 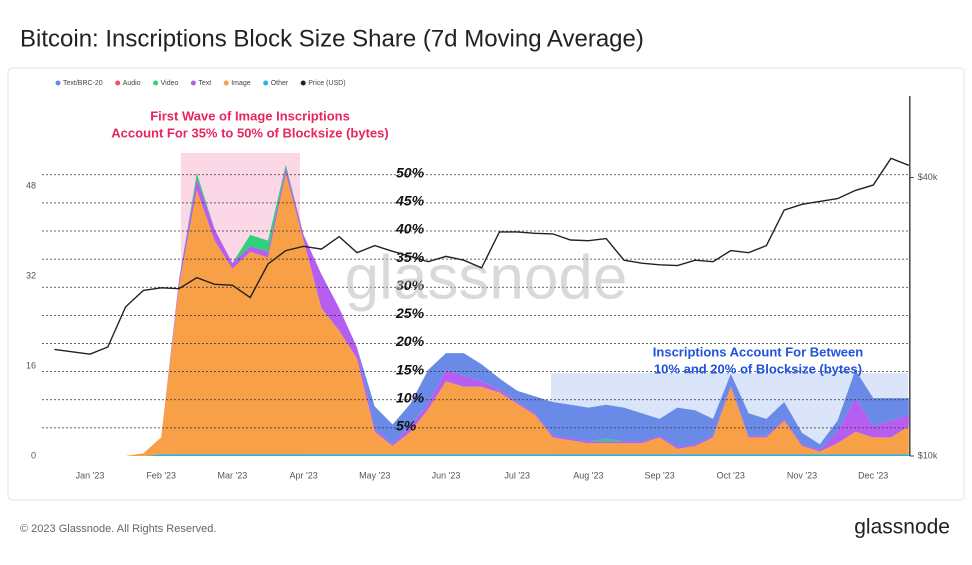 What do you see at coordinates (90, 475) in the screenshot?
I see `x-tick-label: Jan '23` at bounding box center [90, 475].